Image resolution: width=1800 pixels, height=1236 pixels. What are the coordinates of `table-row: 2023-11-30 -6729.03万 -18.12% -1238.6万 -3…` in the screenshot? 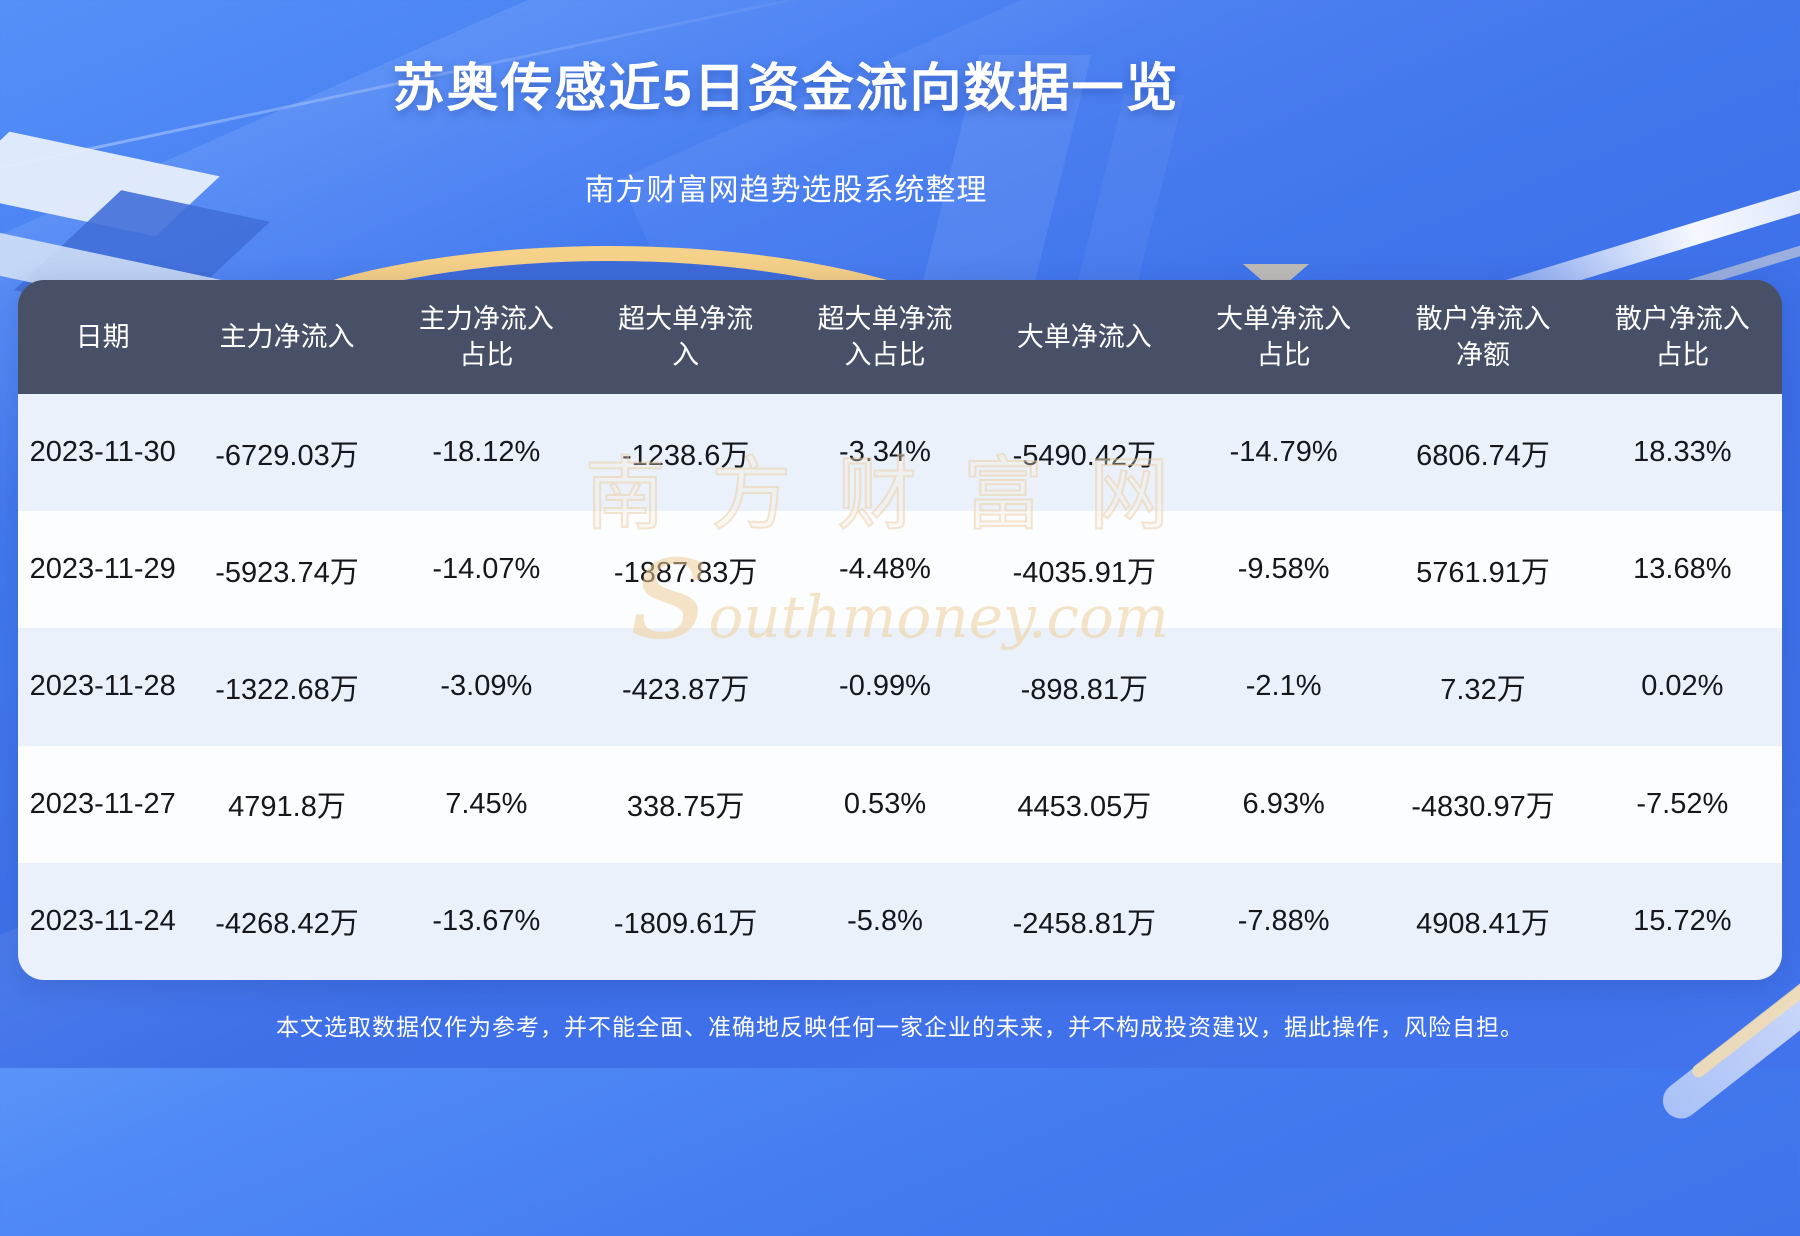 It's located at (900, 453).